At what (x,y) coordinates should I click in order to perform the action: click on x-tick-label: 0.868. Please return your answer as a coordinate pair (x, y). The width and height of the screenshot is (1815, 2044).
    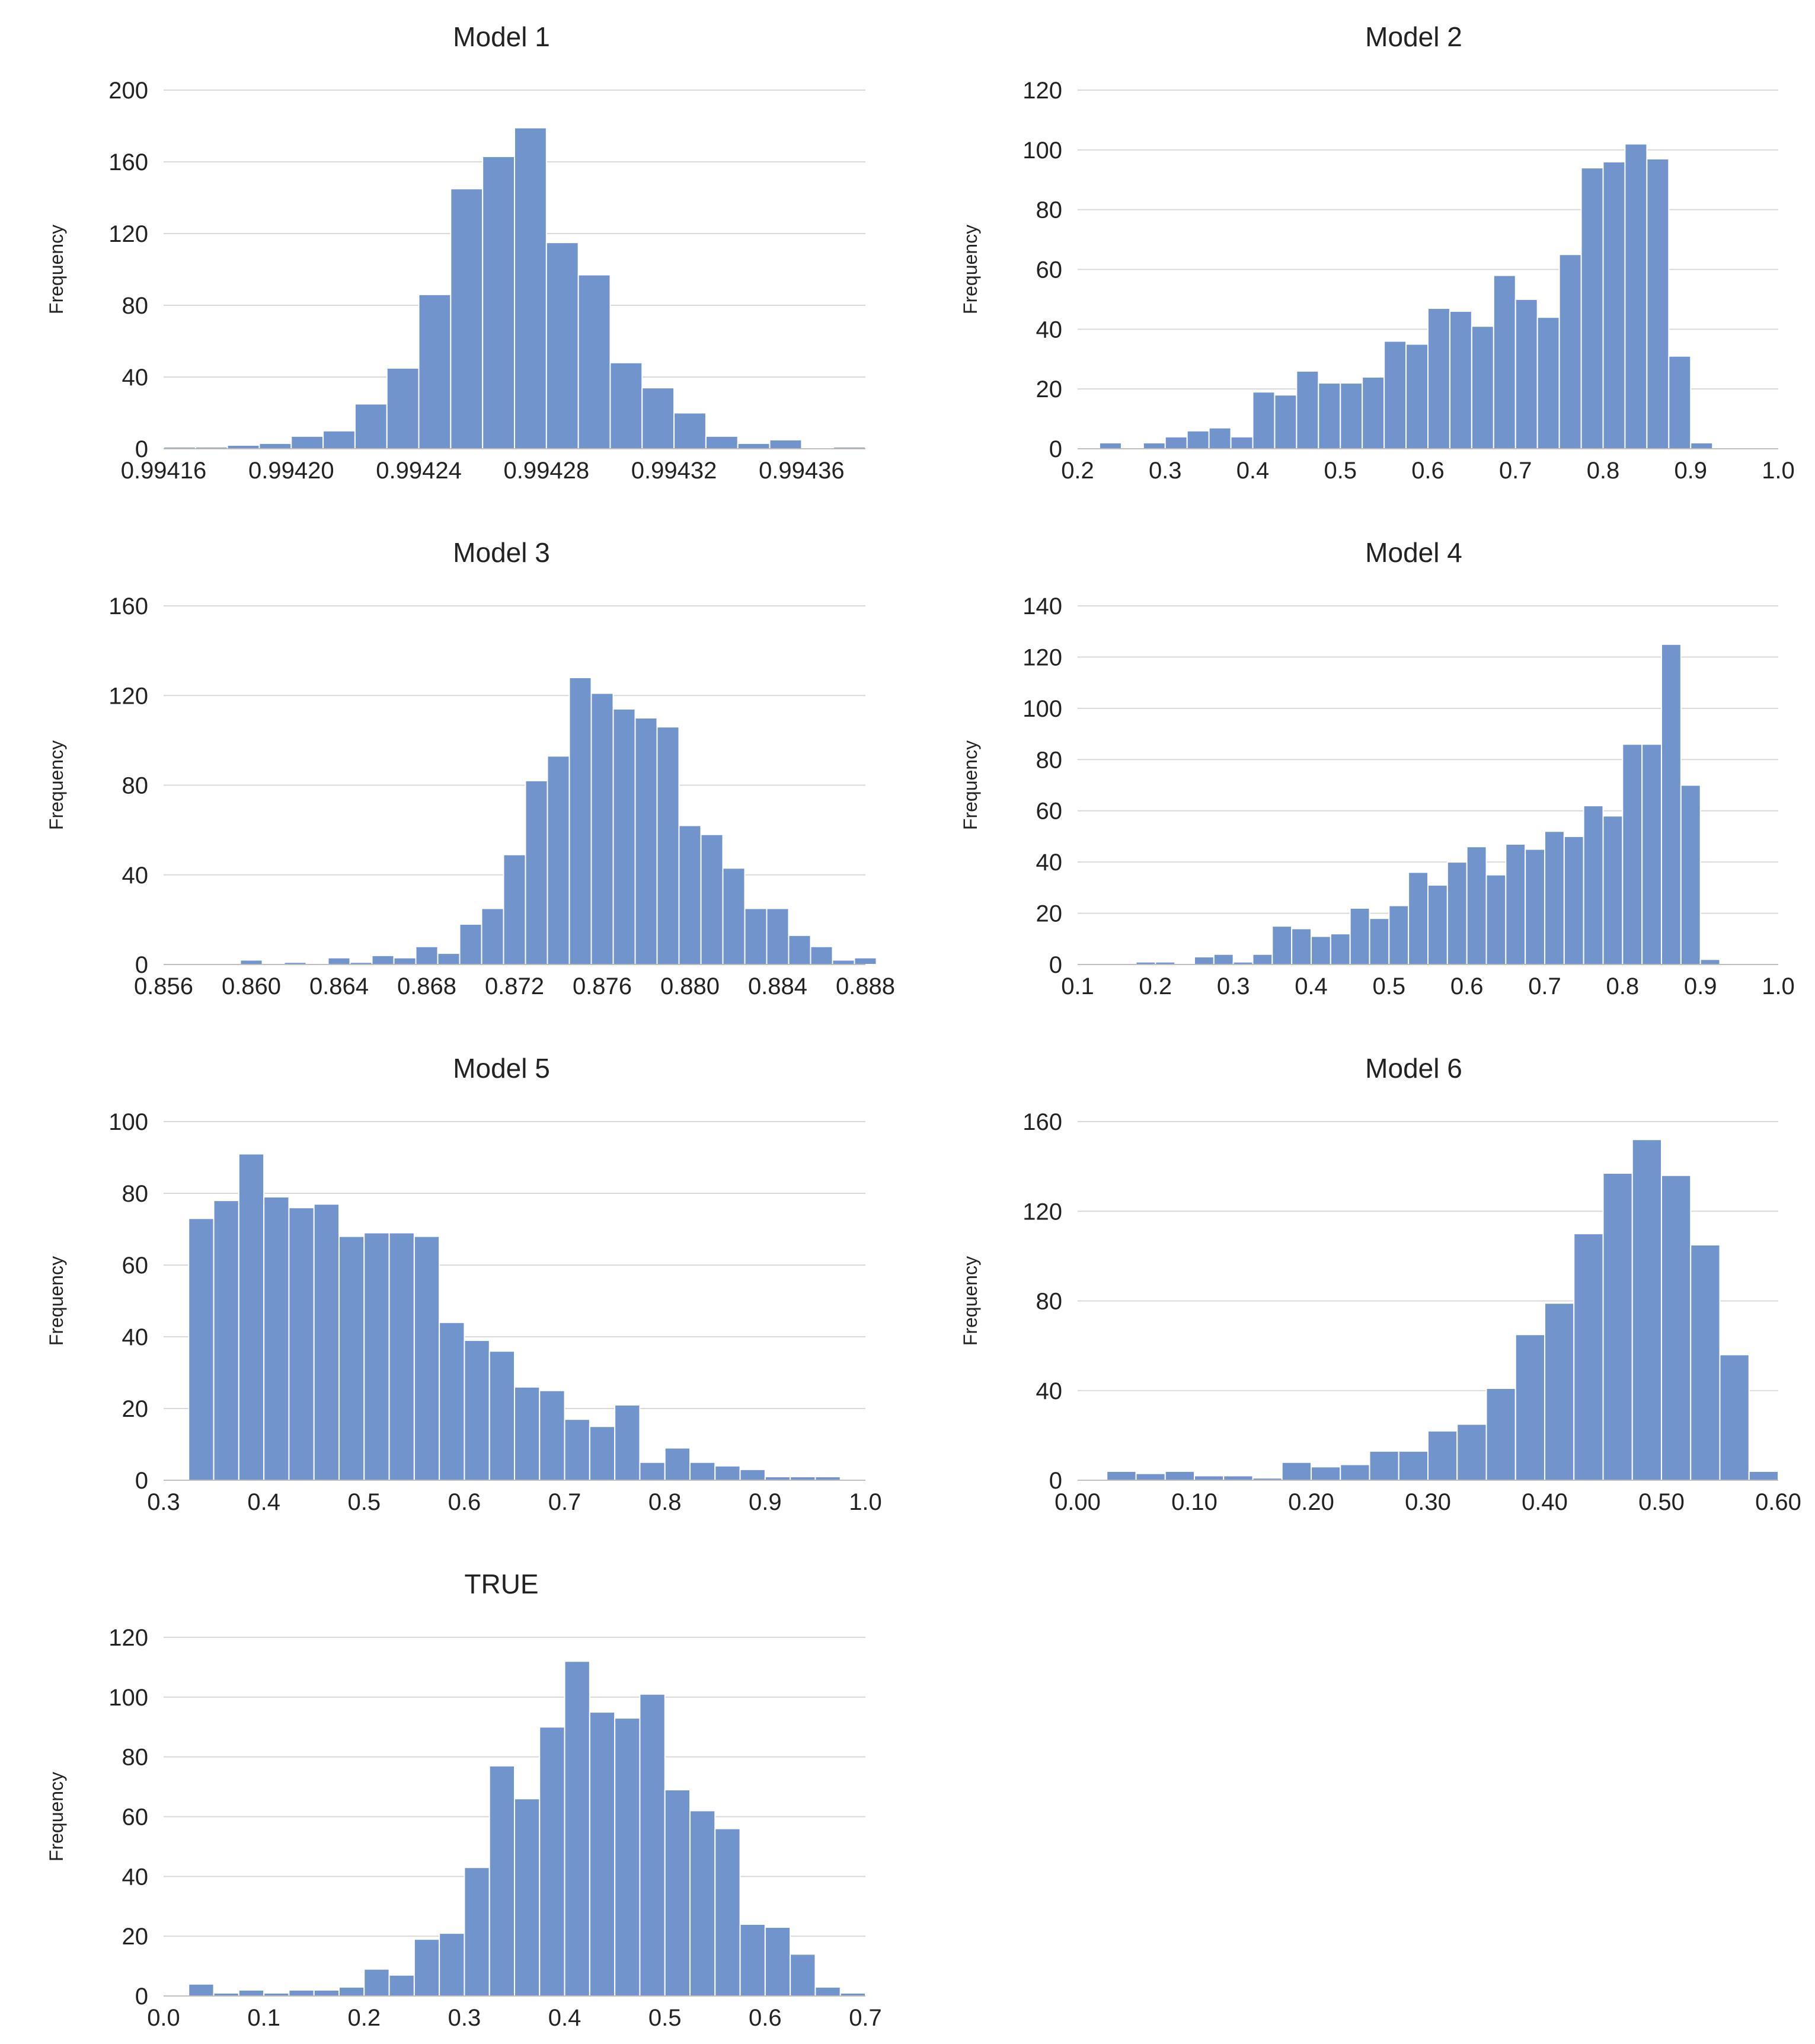
    Looking at the image, I should click on (426, 986).